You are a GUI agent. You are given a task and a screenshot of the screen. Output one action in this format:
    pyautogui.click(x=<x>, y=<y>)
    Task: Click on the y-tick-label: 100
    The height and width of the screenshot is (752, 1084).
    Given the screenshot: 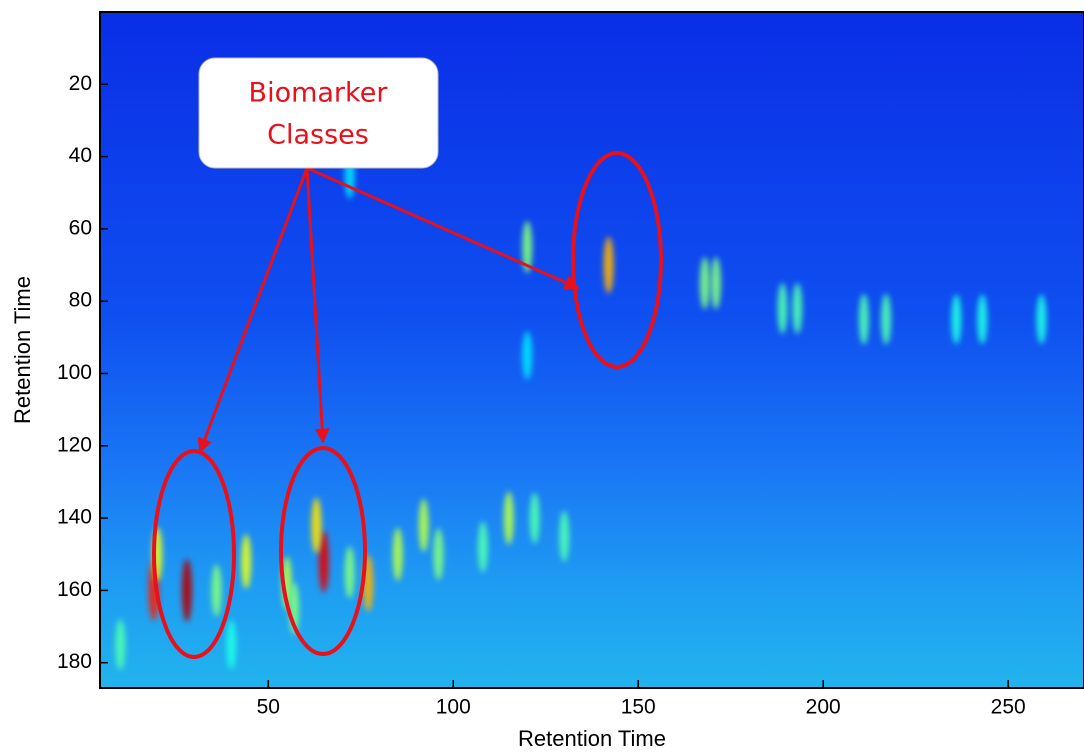 What is the action you would take?
    pyautogui.click(x=74, y=372)
    